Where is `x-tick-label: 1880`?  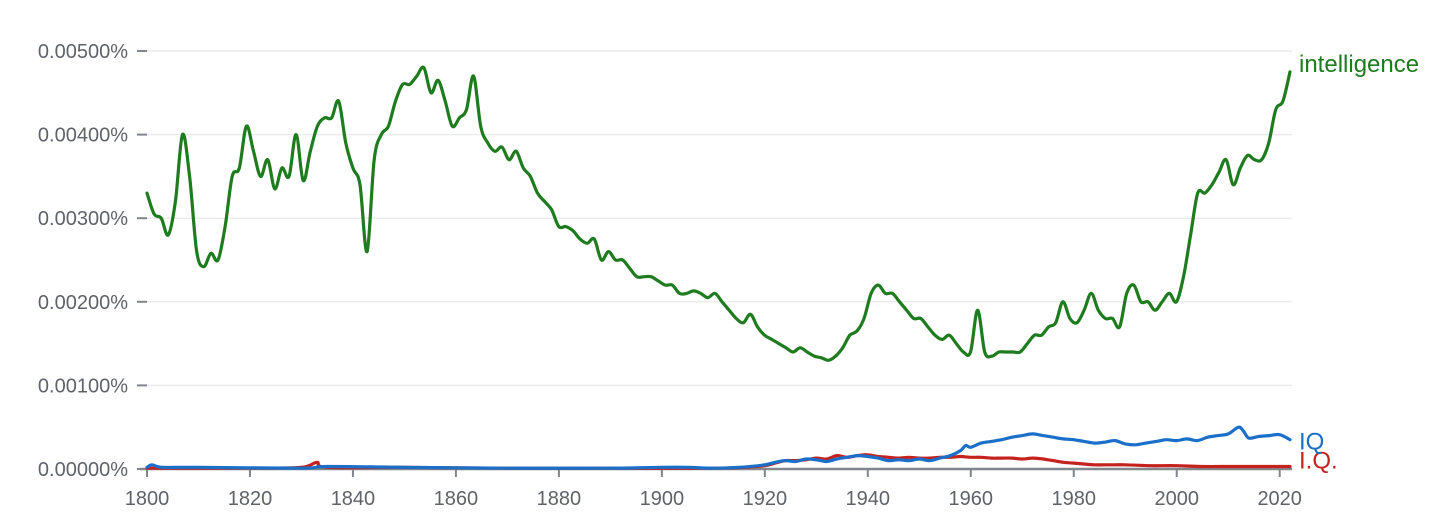
x-tick-label: 1880 is located at coordinates (559, 499).